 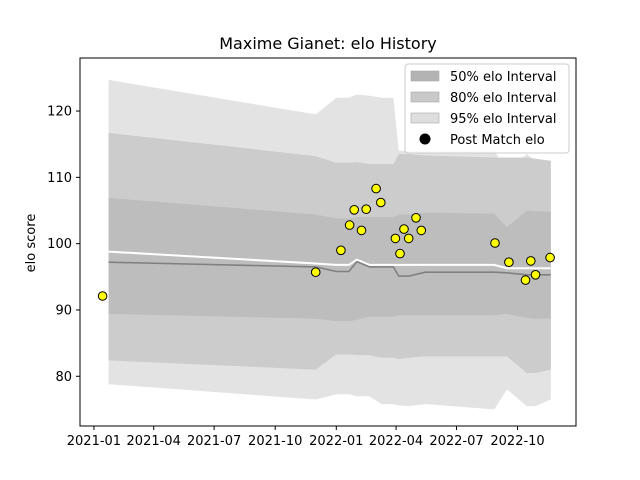 What do you see at coordinates (497, 140) in the screenshot?
I see `legend-label: Post Match elo` at bounding box center [497, 140].